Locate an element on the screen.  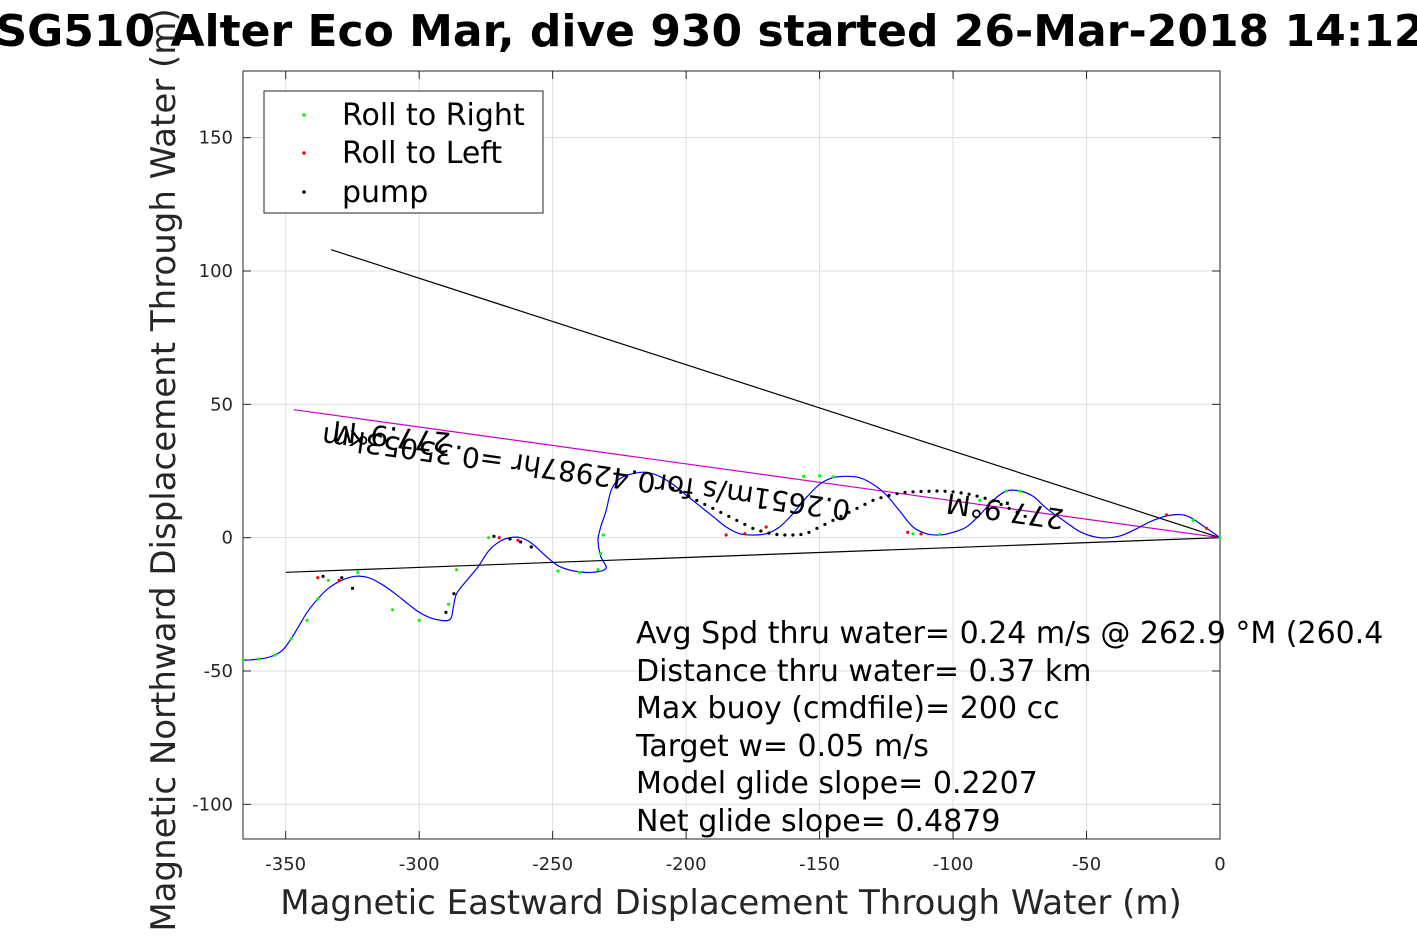
y-tick-label: -100 is located at coordinates (212, 804).